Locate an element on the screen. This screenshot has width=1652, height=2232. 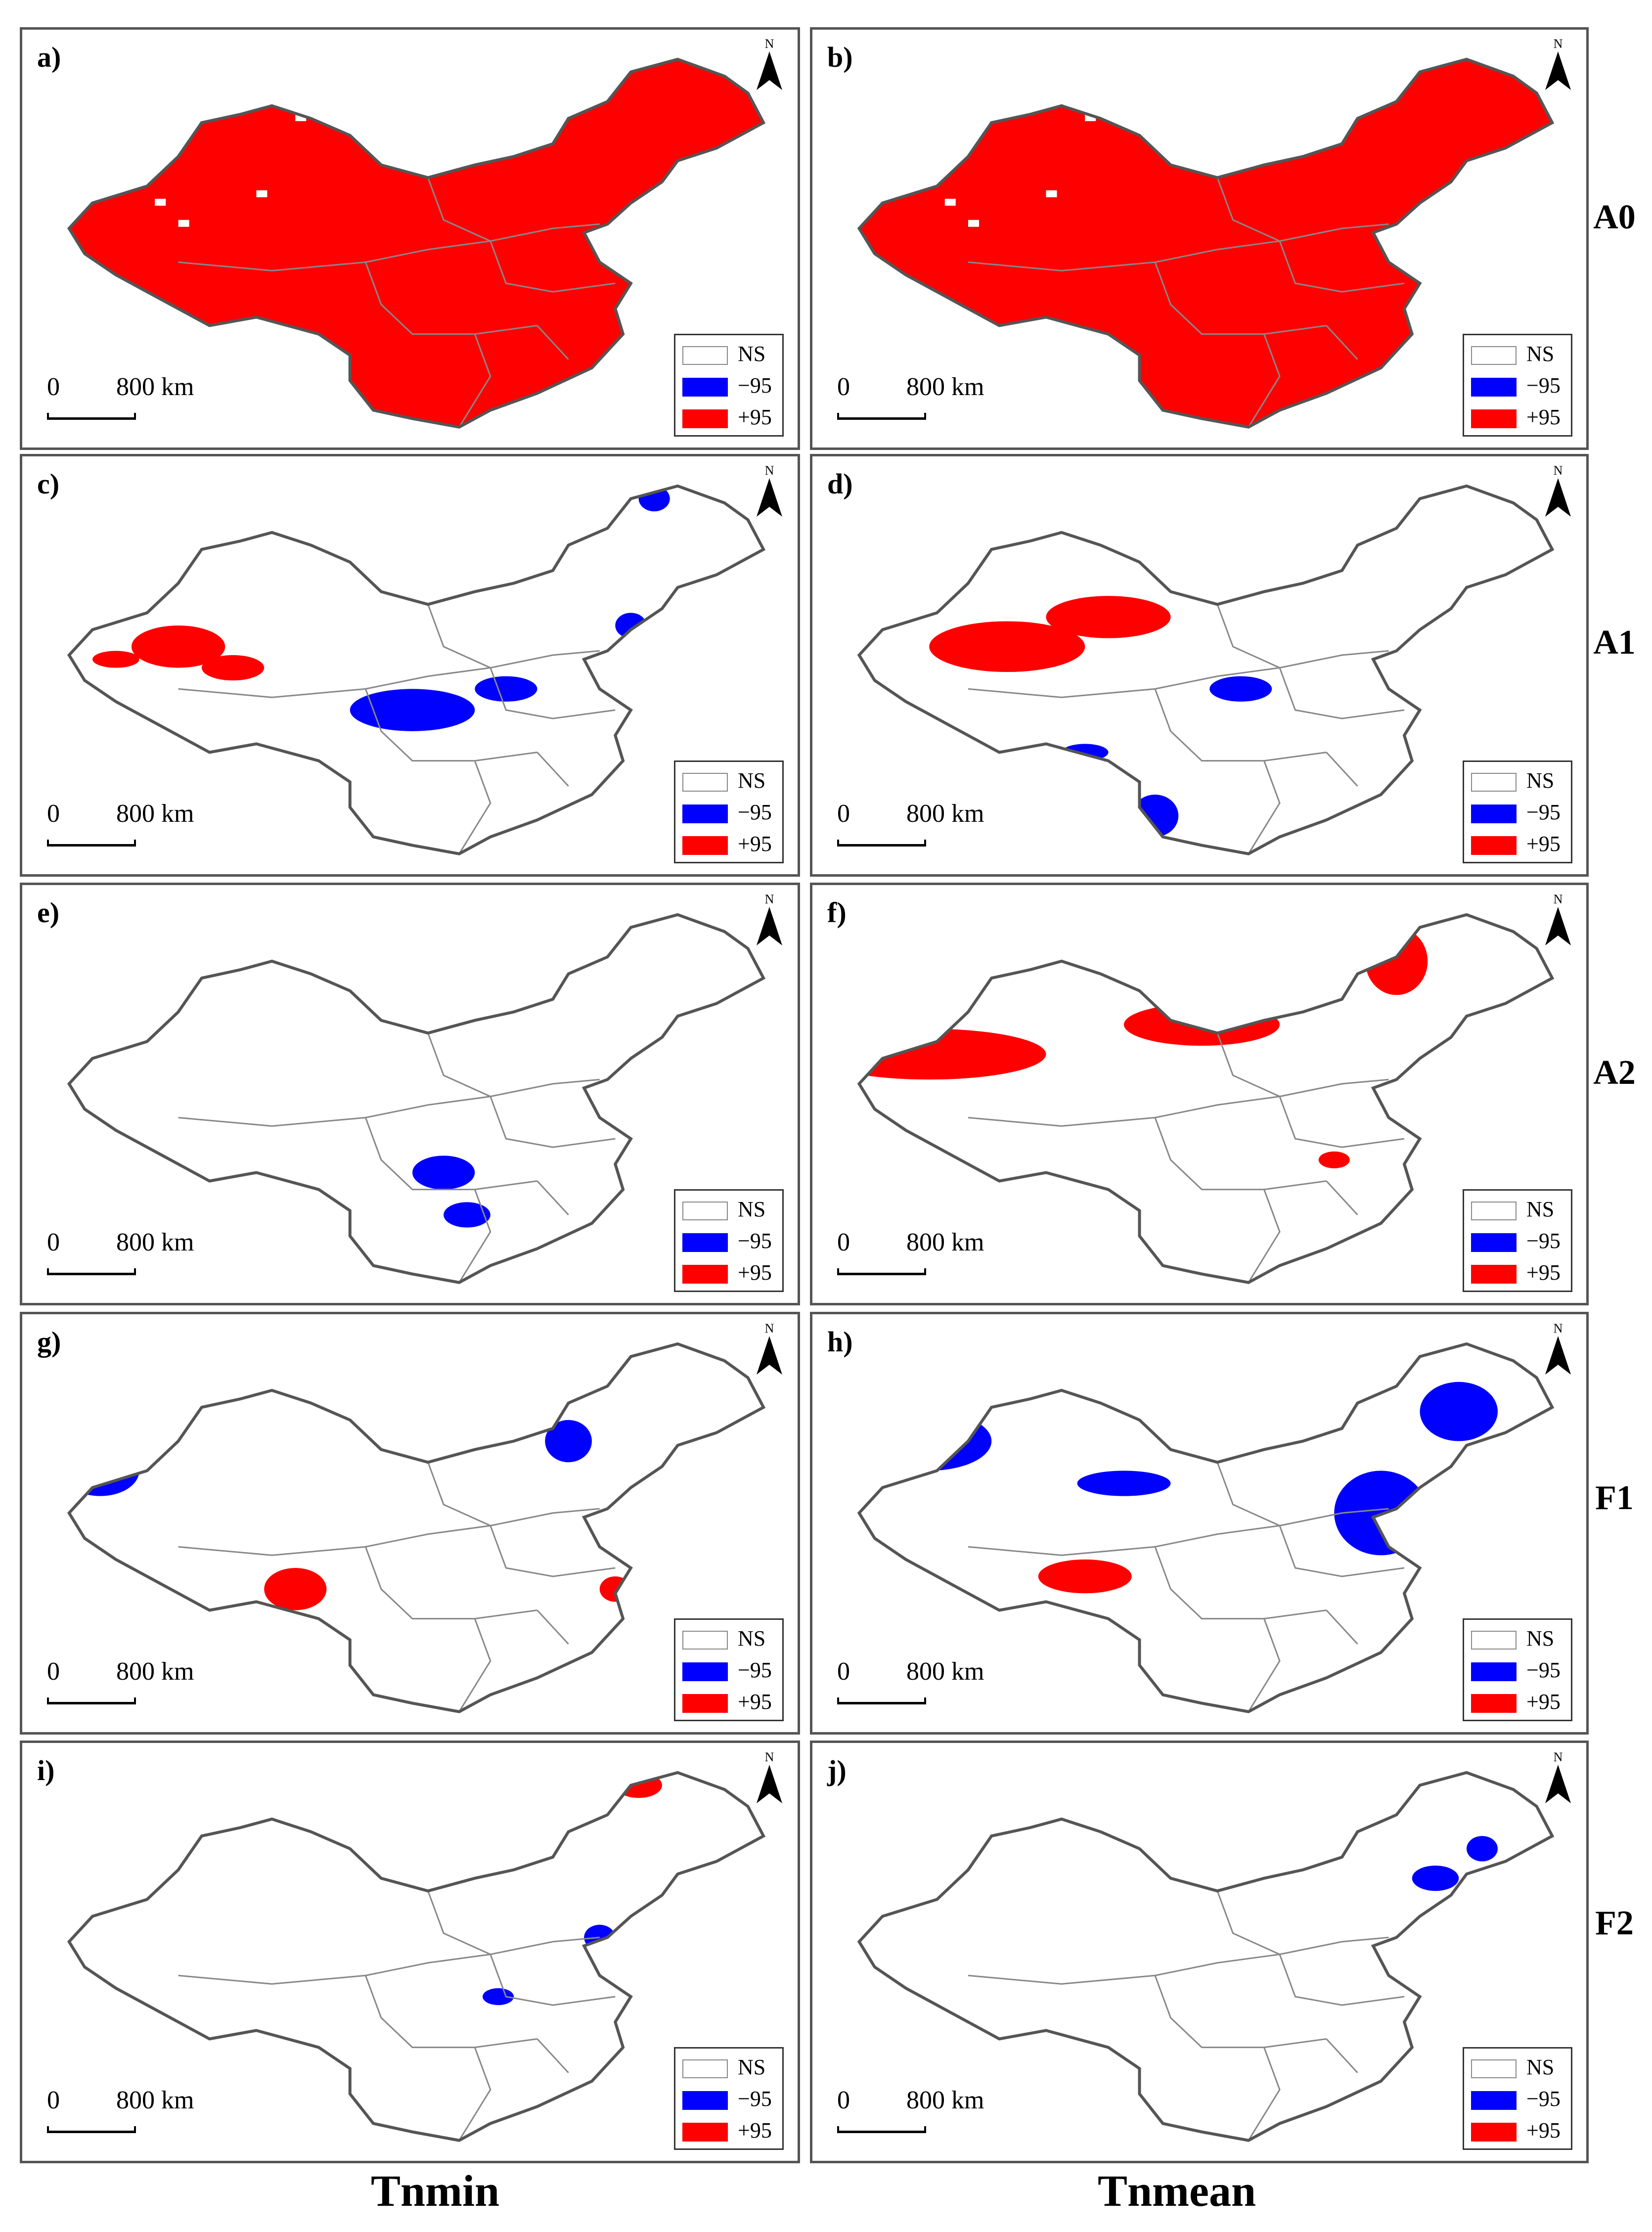
row-label-f1: F1 is located at coordinates (1614, 1498).